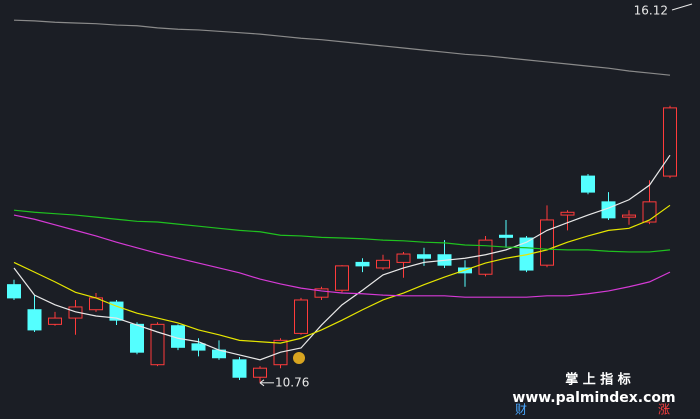 Image resolution: width=700 pixels, height=419 pixels. What do you see at coordinates (651, 11) in the screenshot?
I see `max-label: 16.12` at bounding box center [651, 11].